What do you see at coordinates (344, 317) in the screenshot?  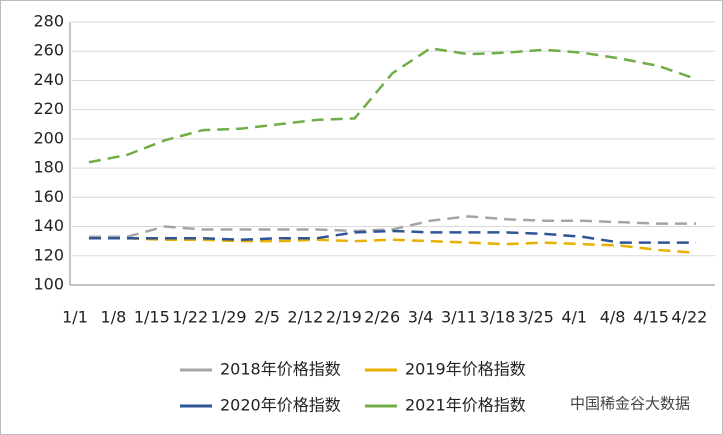 I see `x-tick-label: 2/19` at bounding box center [344, 317].